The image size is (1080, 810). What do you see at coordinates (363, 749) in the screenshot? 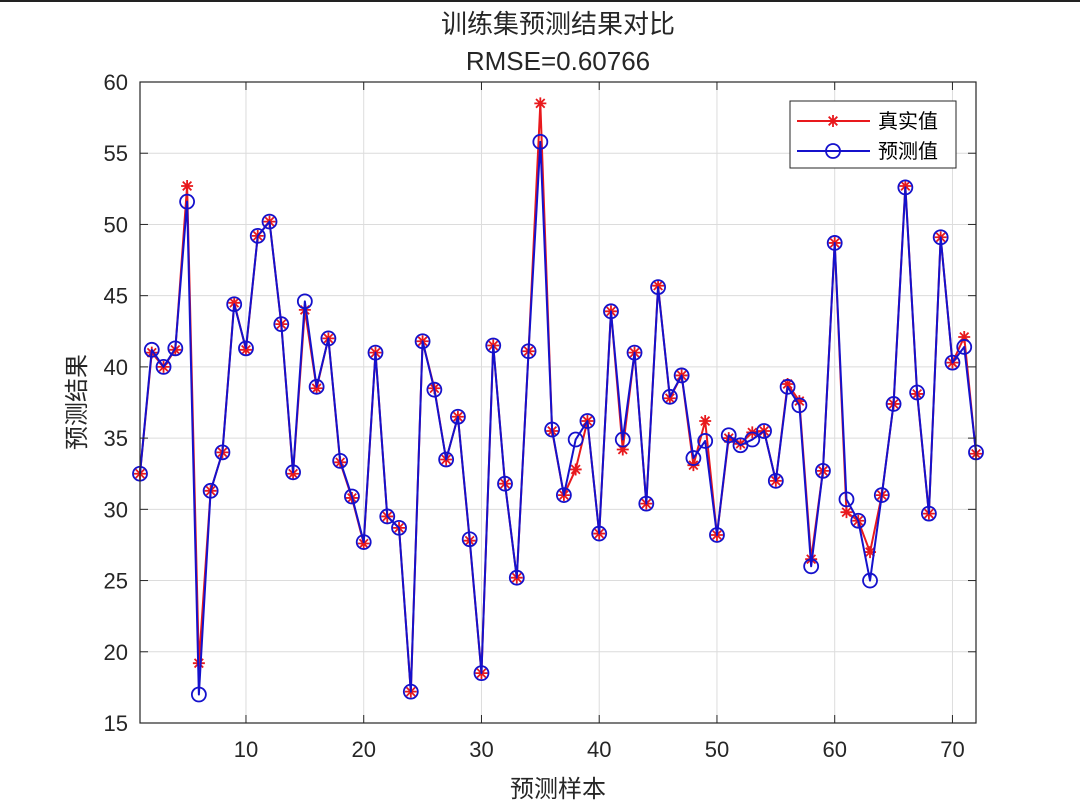
I see `x-tick-label-1: 20` at bounding box center [363, 749].